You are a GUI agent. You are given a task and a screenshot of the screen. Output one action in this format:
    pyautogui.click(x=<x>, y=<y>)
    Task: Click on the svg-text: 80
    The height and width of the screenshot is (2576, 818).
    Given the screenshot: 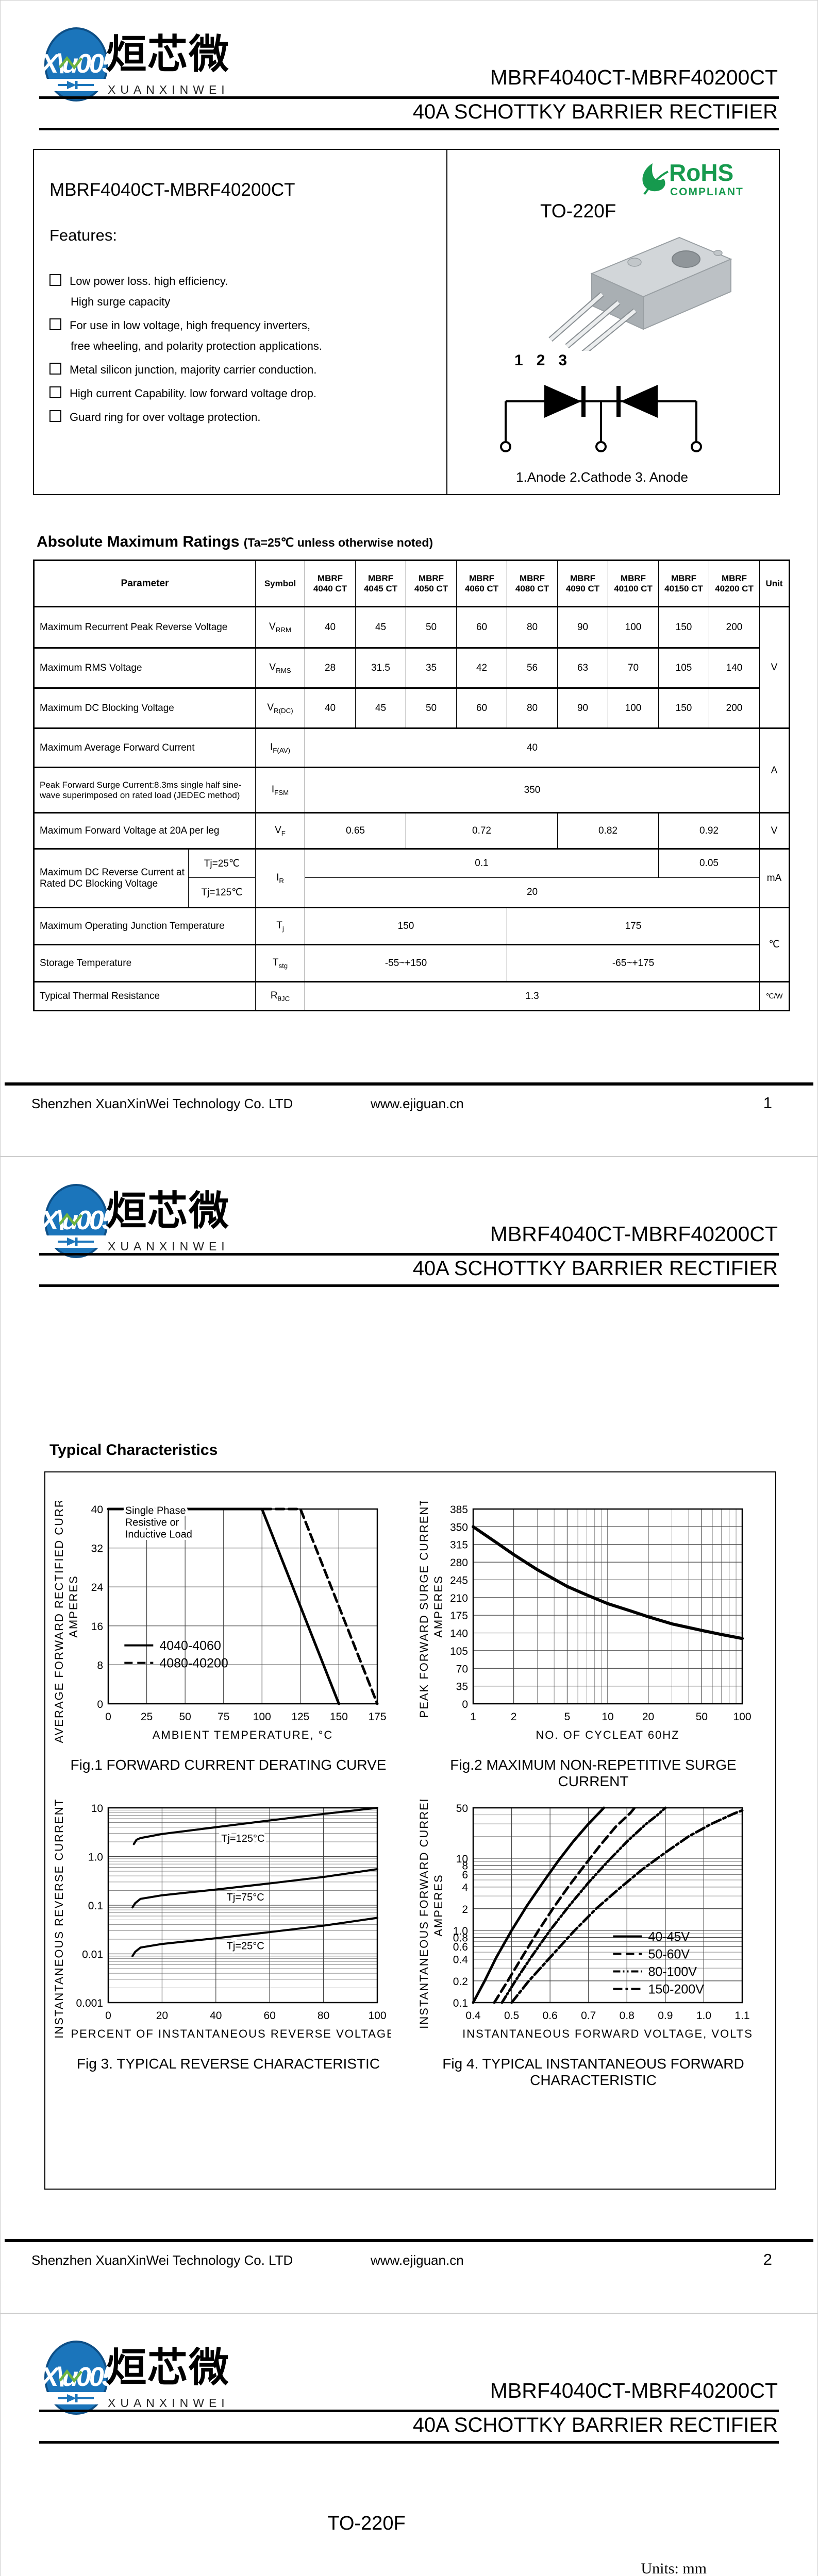 What is the action you would take?
    pyautogui.click(x=323, y=2016)
    